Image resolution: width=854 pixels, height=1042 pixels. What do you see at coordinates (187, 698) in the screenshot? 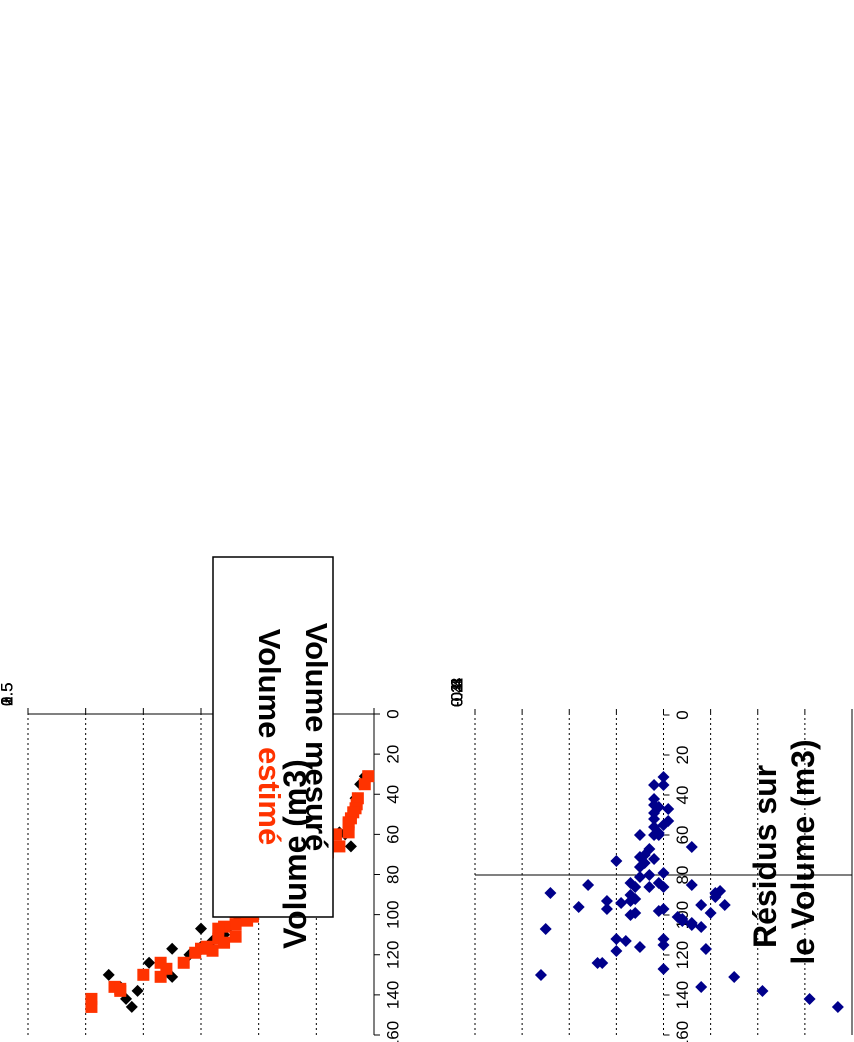
I see `y-axis-ticks: 00.511.522.53` at bounding box center [187, 698].